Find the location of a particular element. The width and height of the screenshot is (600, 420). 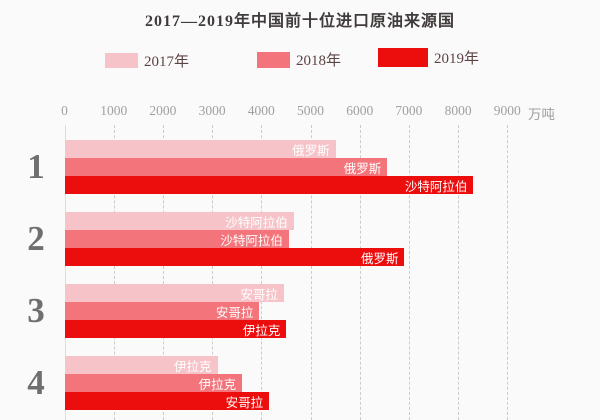

legend: 2017年 2018年 2019年 is located at coordinates (300, 58).